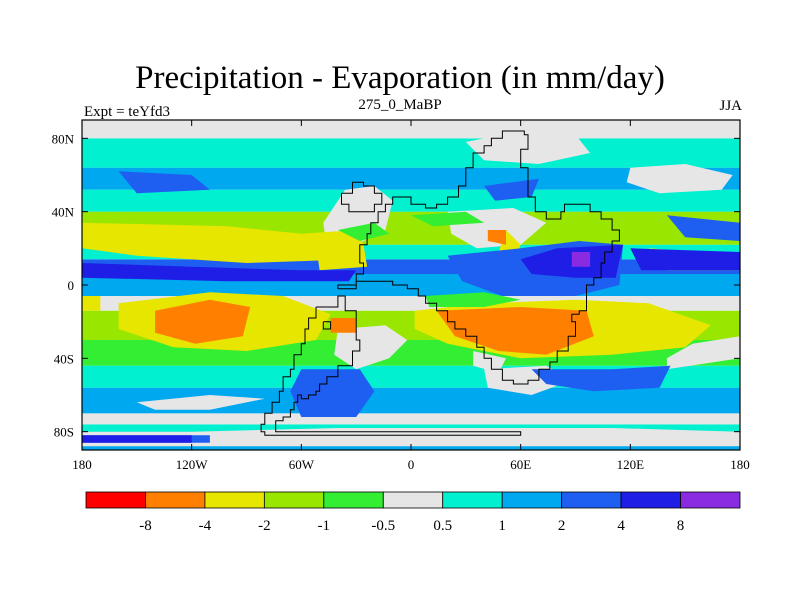  Describe the element at coordinates (63, 138) in the screenshot. I see `y-tick-label: 80N` at that location.